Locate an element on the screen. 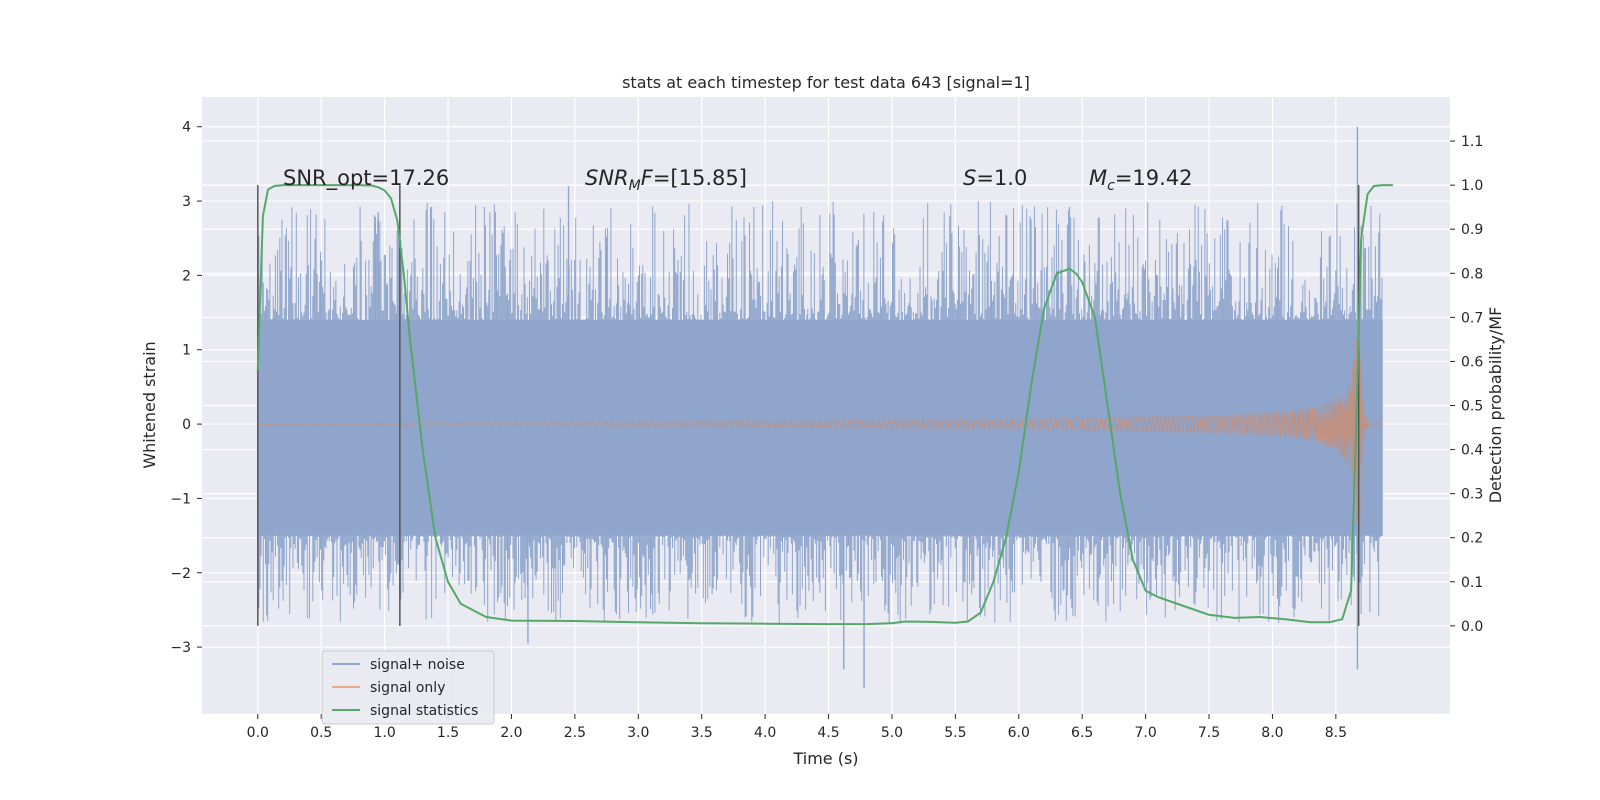  y-right-tick-label: 0.1 is located at coordinates (1472, 583).